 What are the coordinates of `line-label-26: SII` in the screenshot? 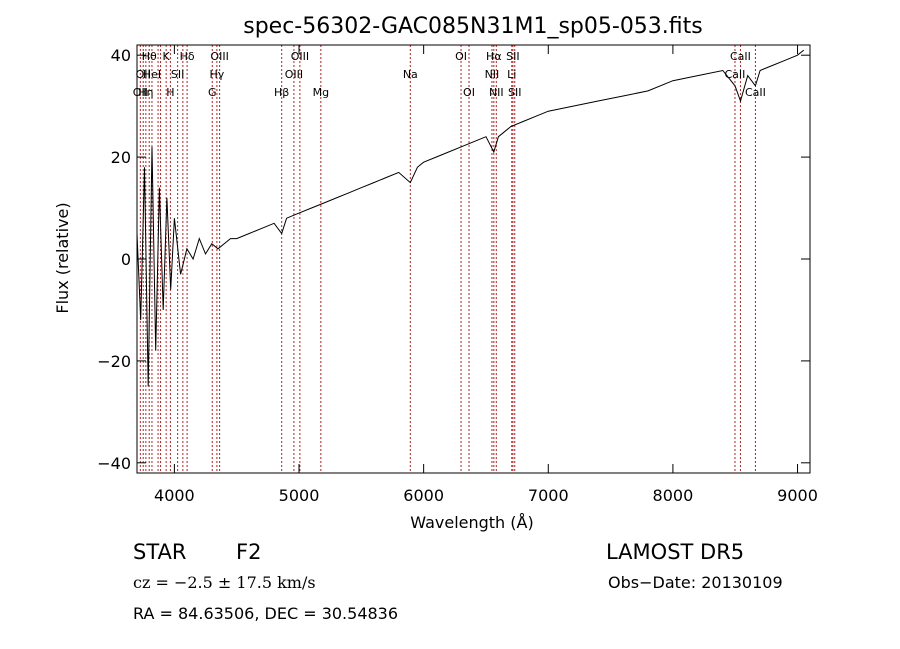 It's located at (512, 56).